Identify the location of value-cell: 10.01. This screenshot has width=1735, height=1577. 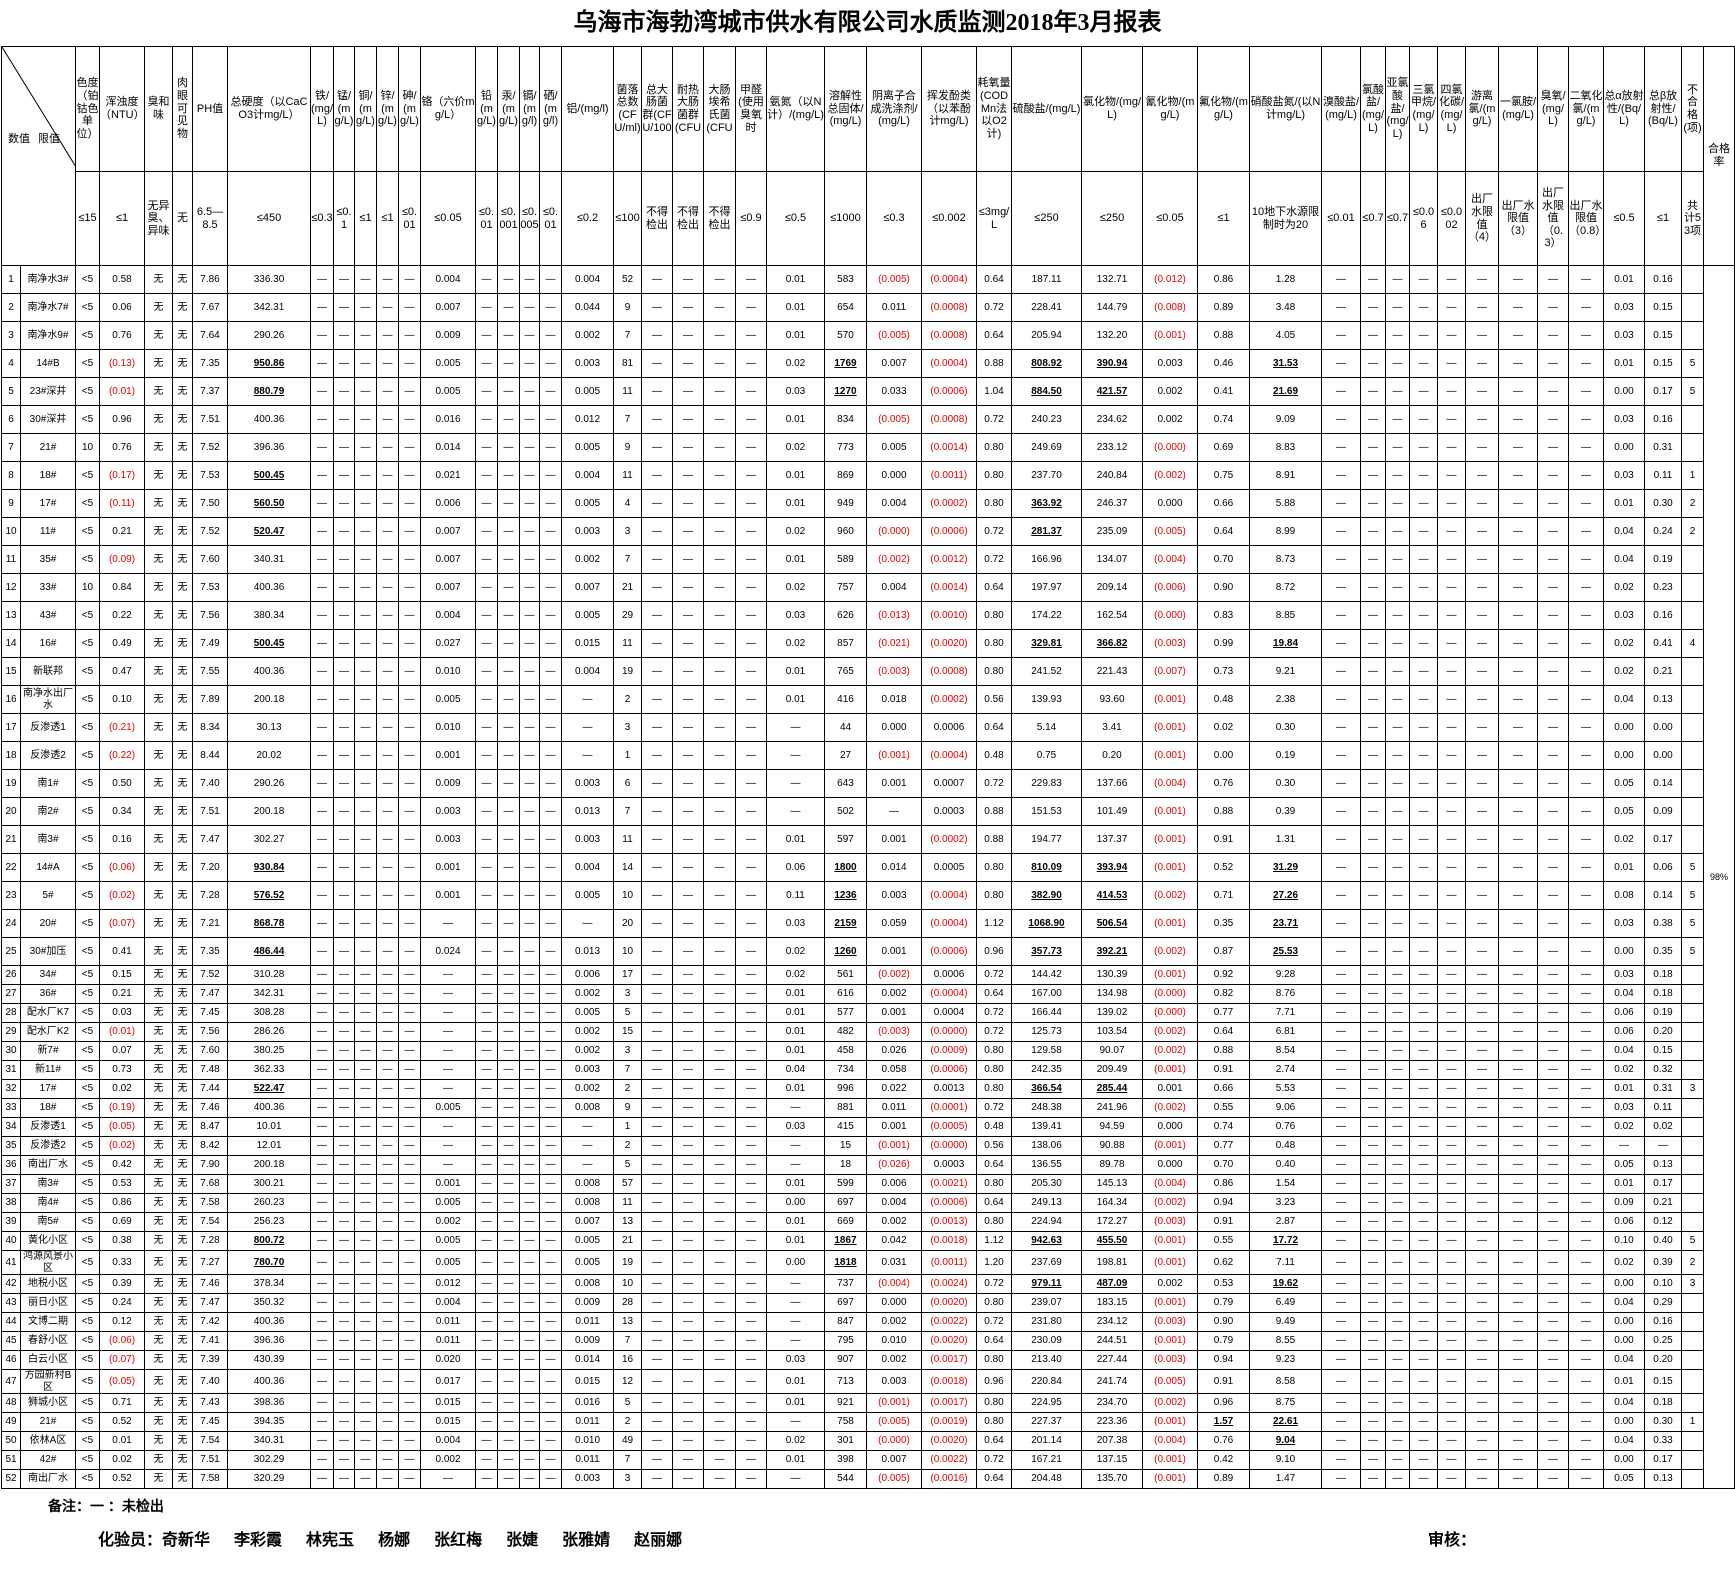
(269, 1127).